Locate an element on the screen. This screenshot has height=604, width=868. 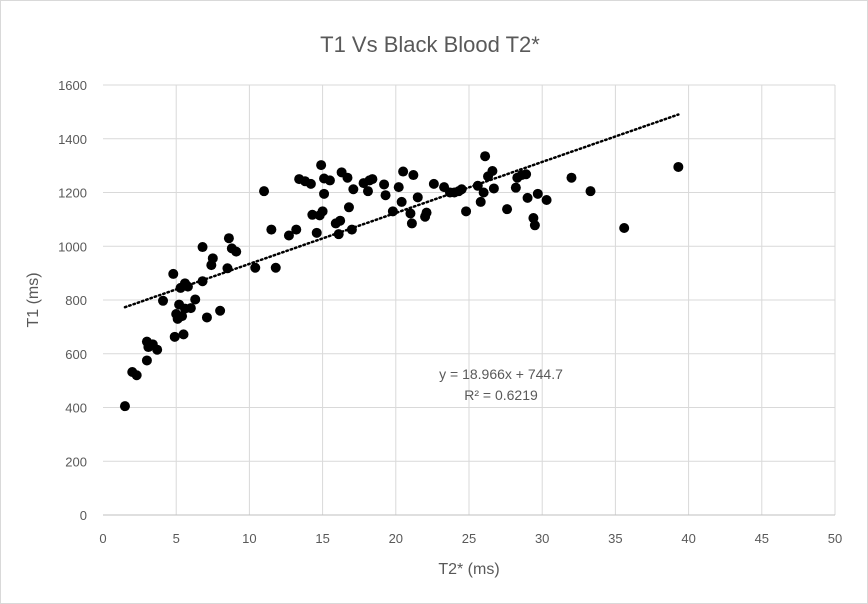
y-axis-title: T1 (ms) is located at coordinates (33, 299).